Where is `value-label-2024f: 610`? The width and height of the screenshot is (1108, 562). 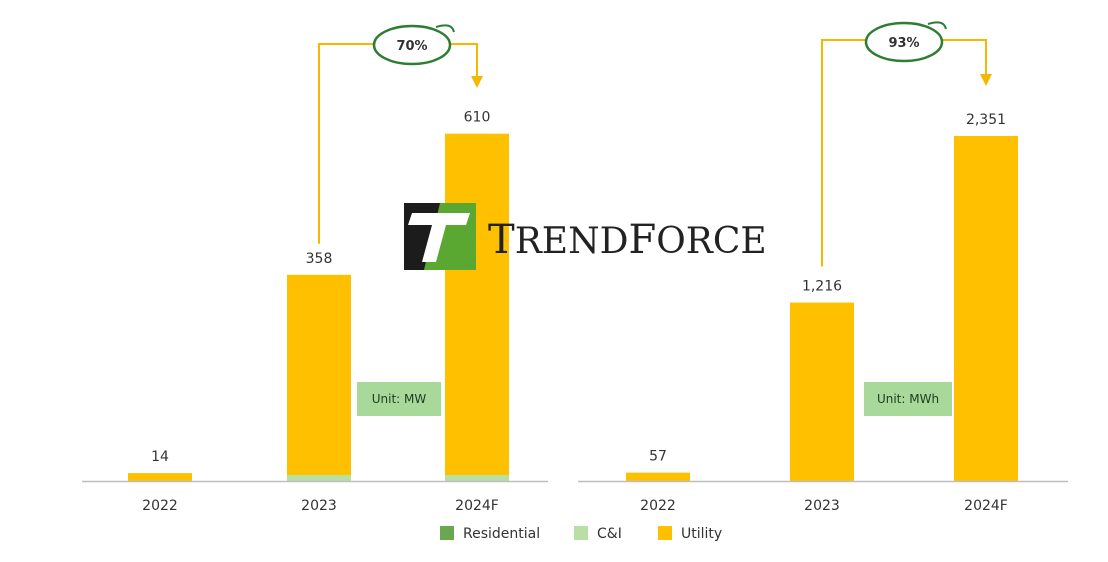
value-label-2024f: 610 is located at coordinates (477, 118).